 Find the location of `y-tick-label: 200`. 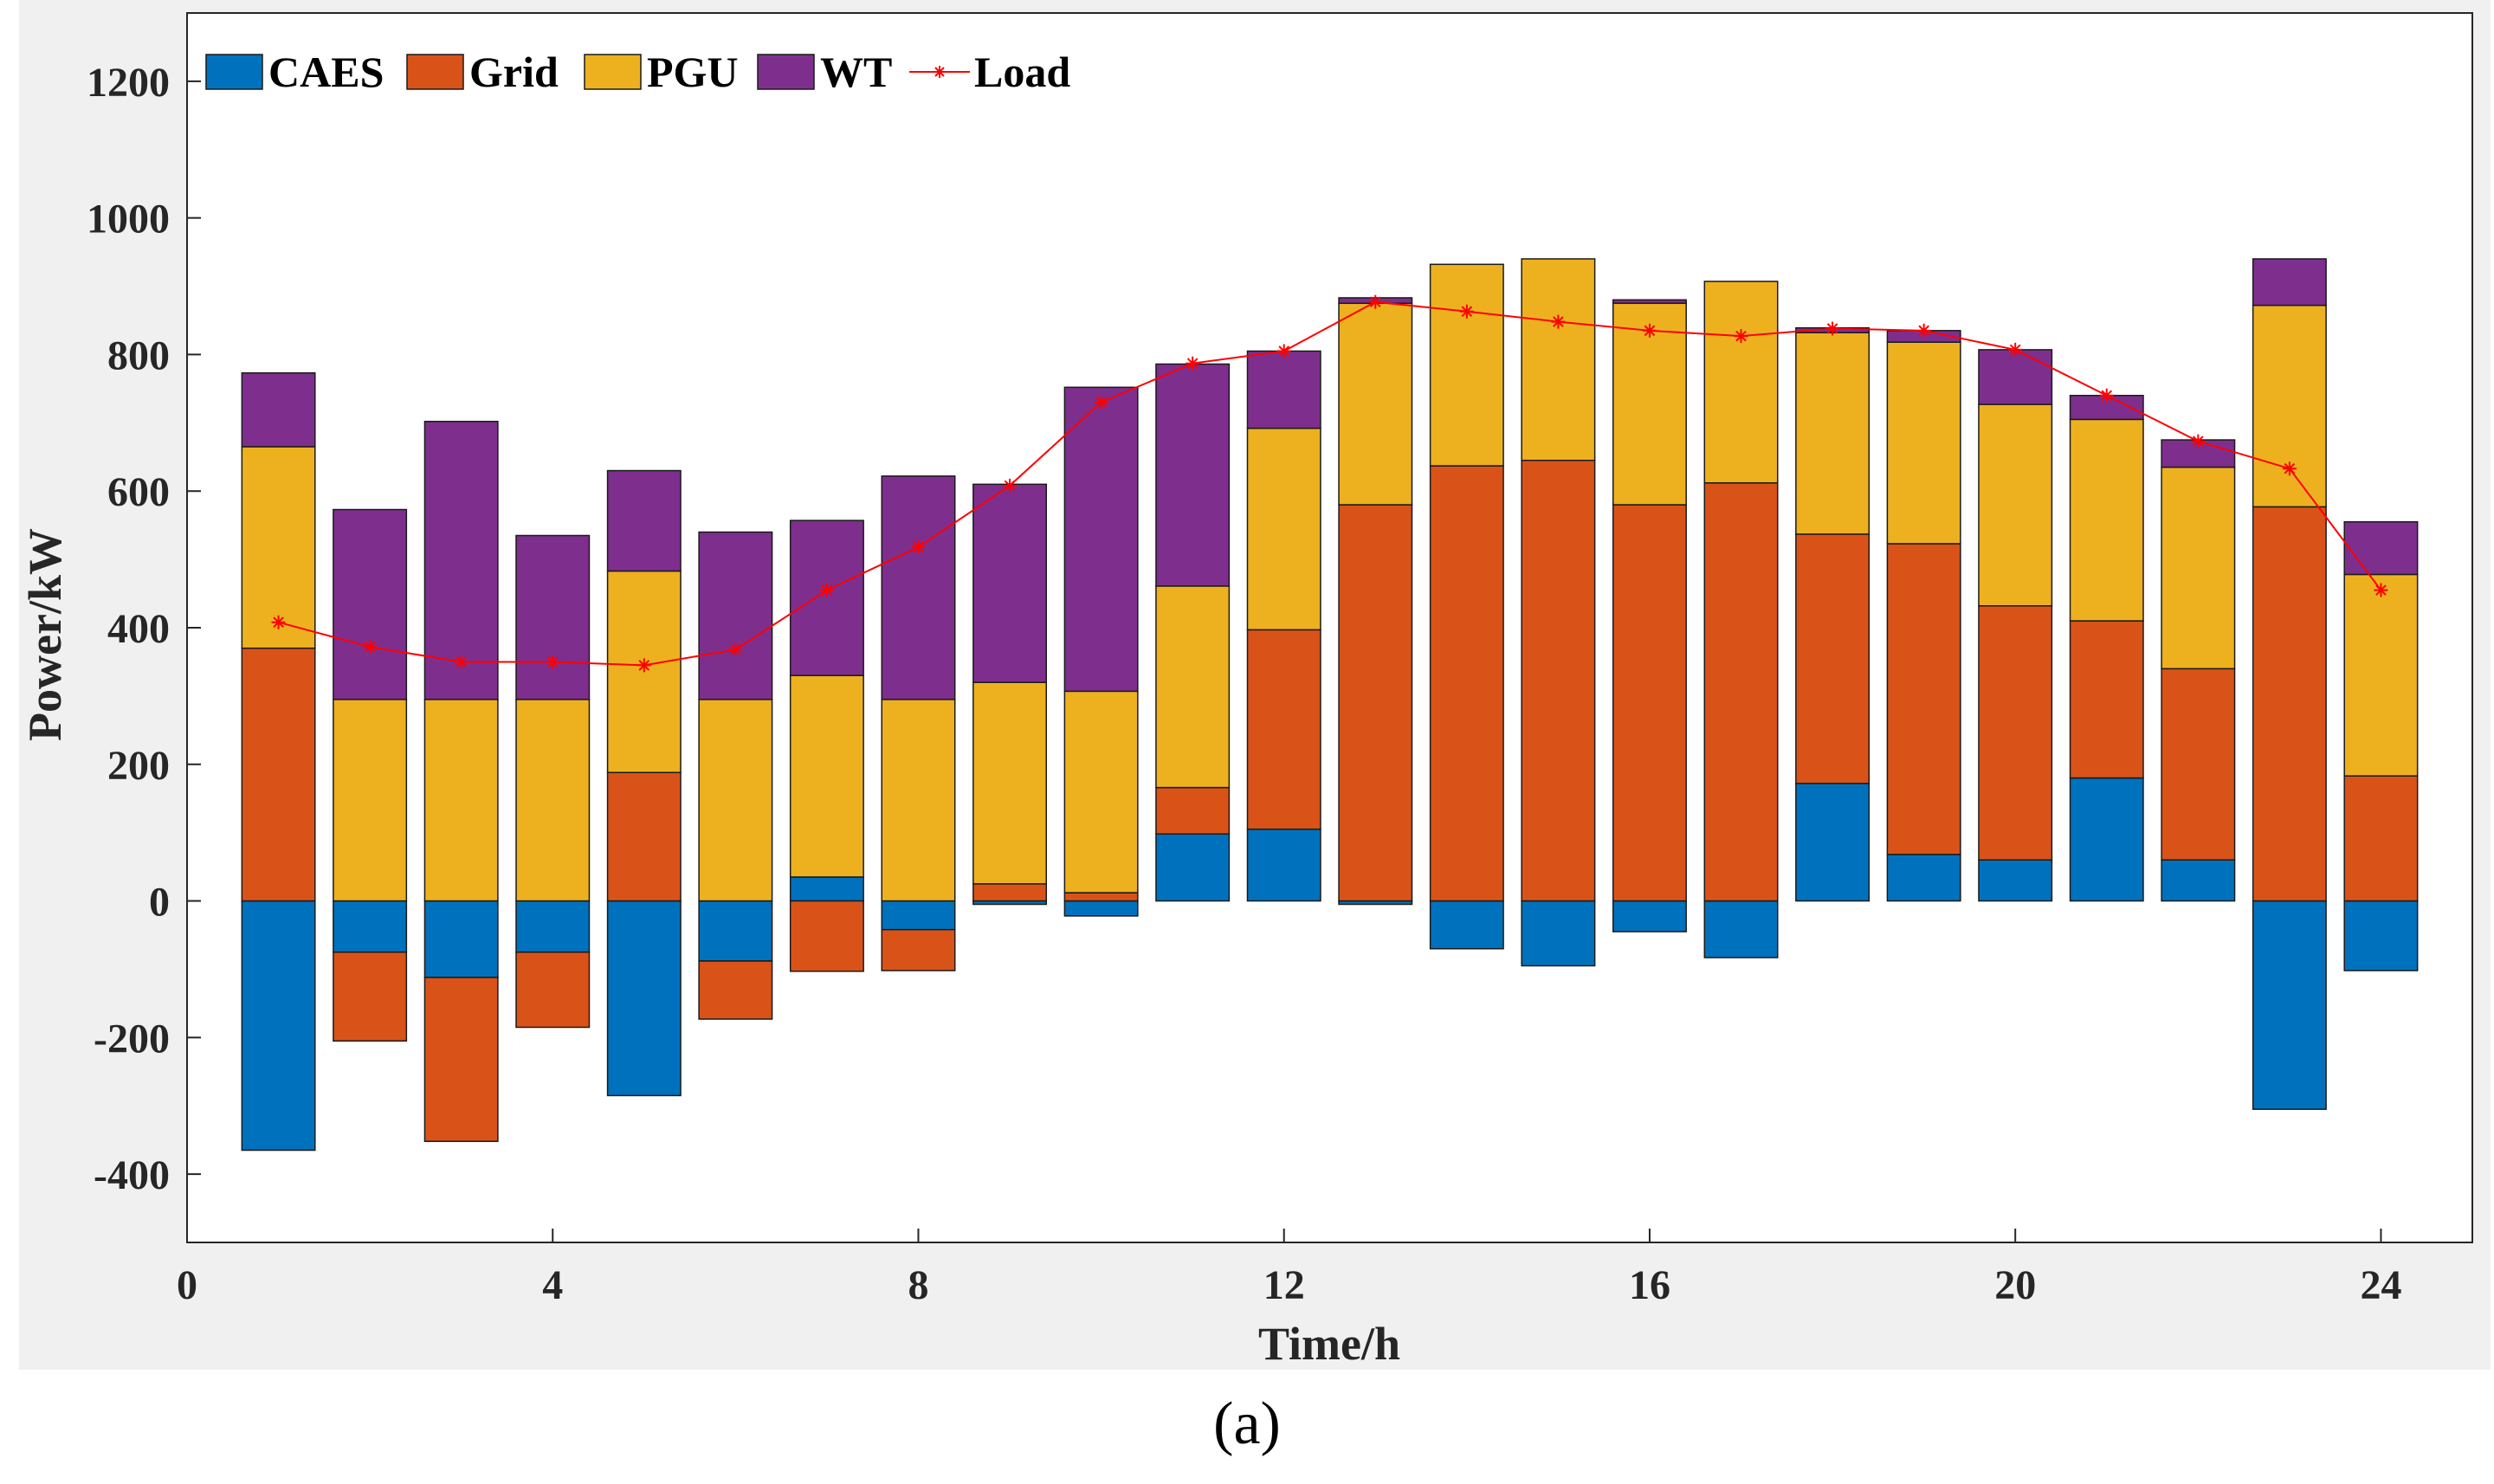

y-tick-label: 200 is located at coordinates (138, 766).